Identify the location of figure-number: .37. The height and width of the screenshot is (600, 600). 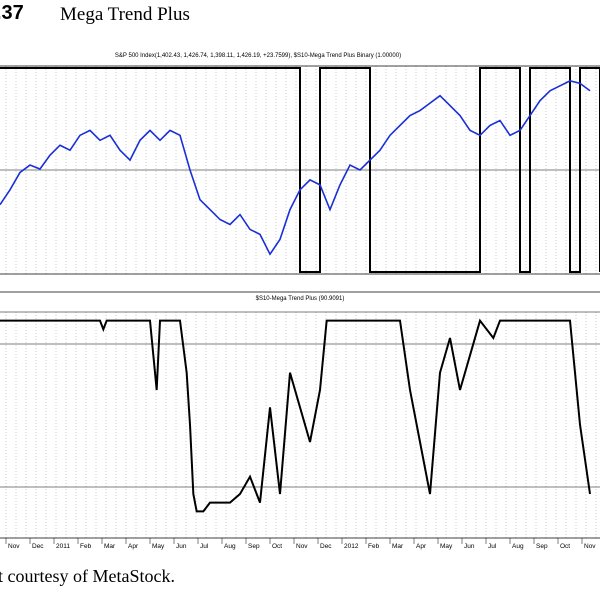
(12, 13).